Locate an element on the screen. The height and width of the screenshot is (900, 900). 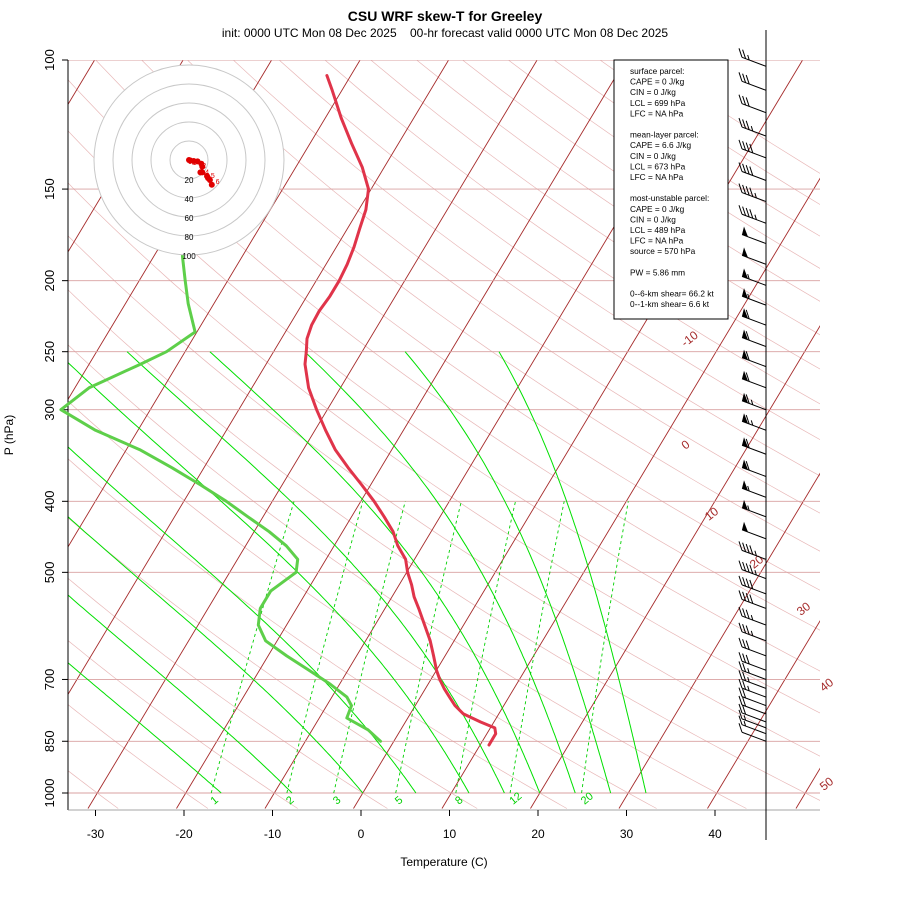
hodograph-point is located at coordinates (202, 172).